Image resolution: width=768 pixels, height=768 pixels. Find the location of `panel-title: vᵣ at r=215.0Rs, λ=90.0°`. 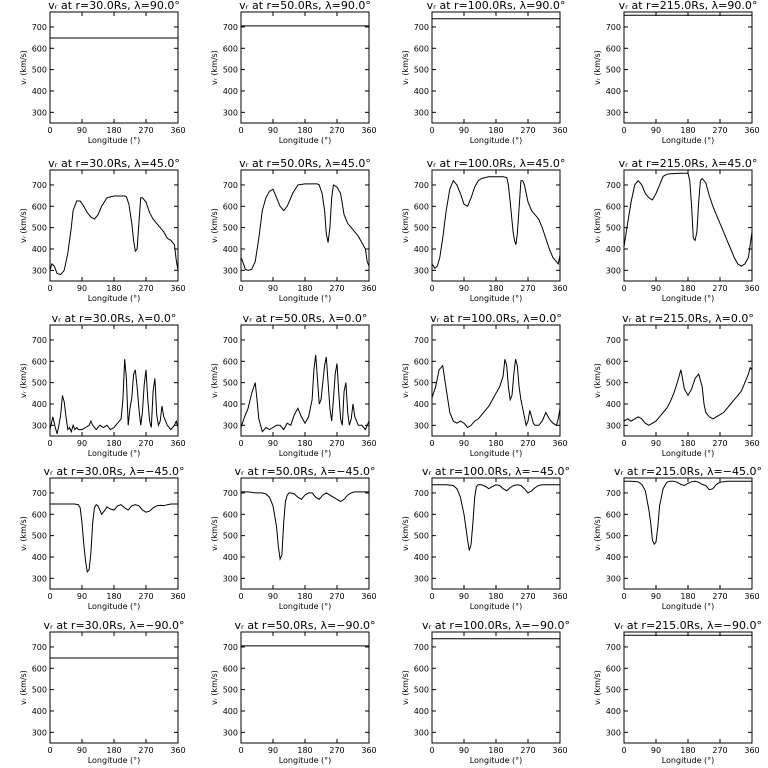

panel-title: vᵣ at r=215.0Rs, λ=90.0° is located at coordinates (688, 6).